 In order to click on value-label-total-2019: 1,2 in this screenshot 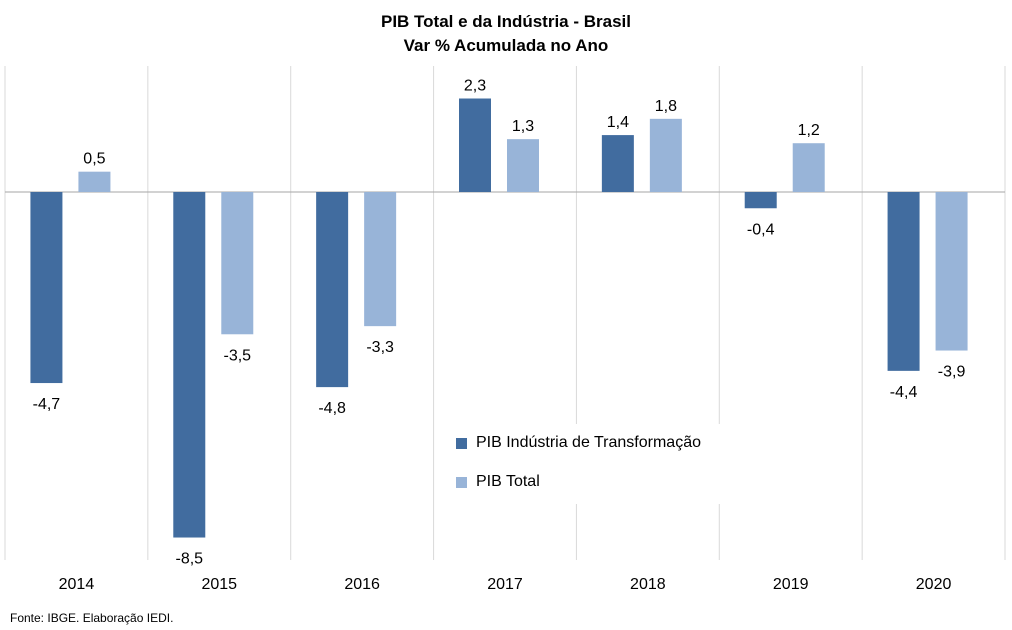, I will do `click(809, 130)`.